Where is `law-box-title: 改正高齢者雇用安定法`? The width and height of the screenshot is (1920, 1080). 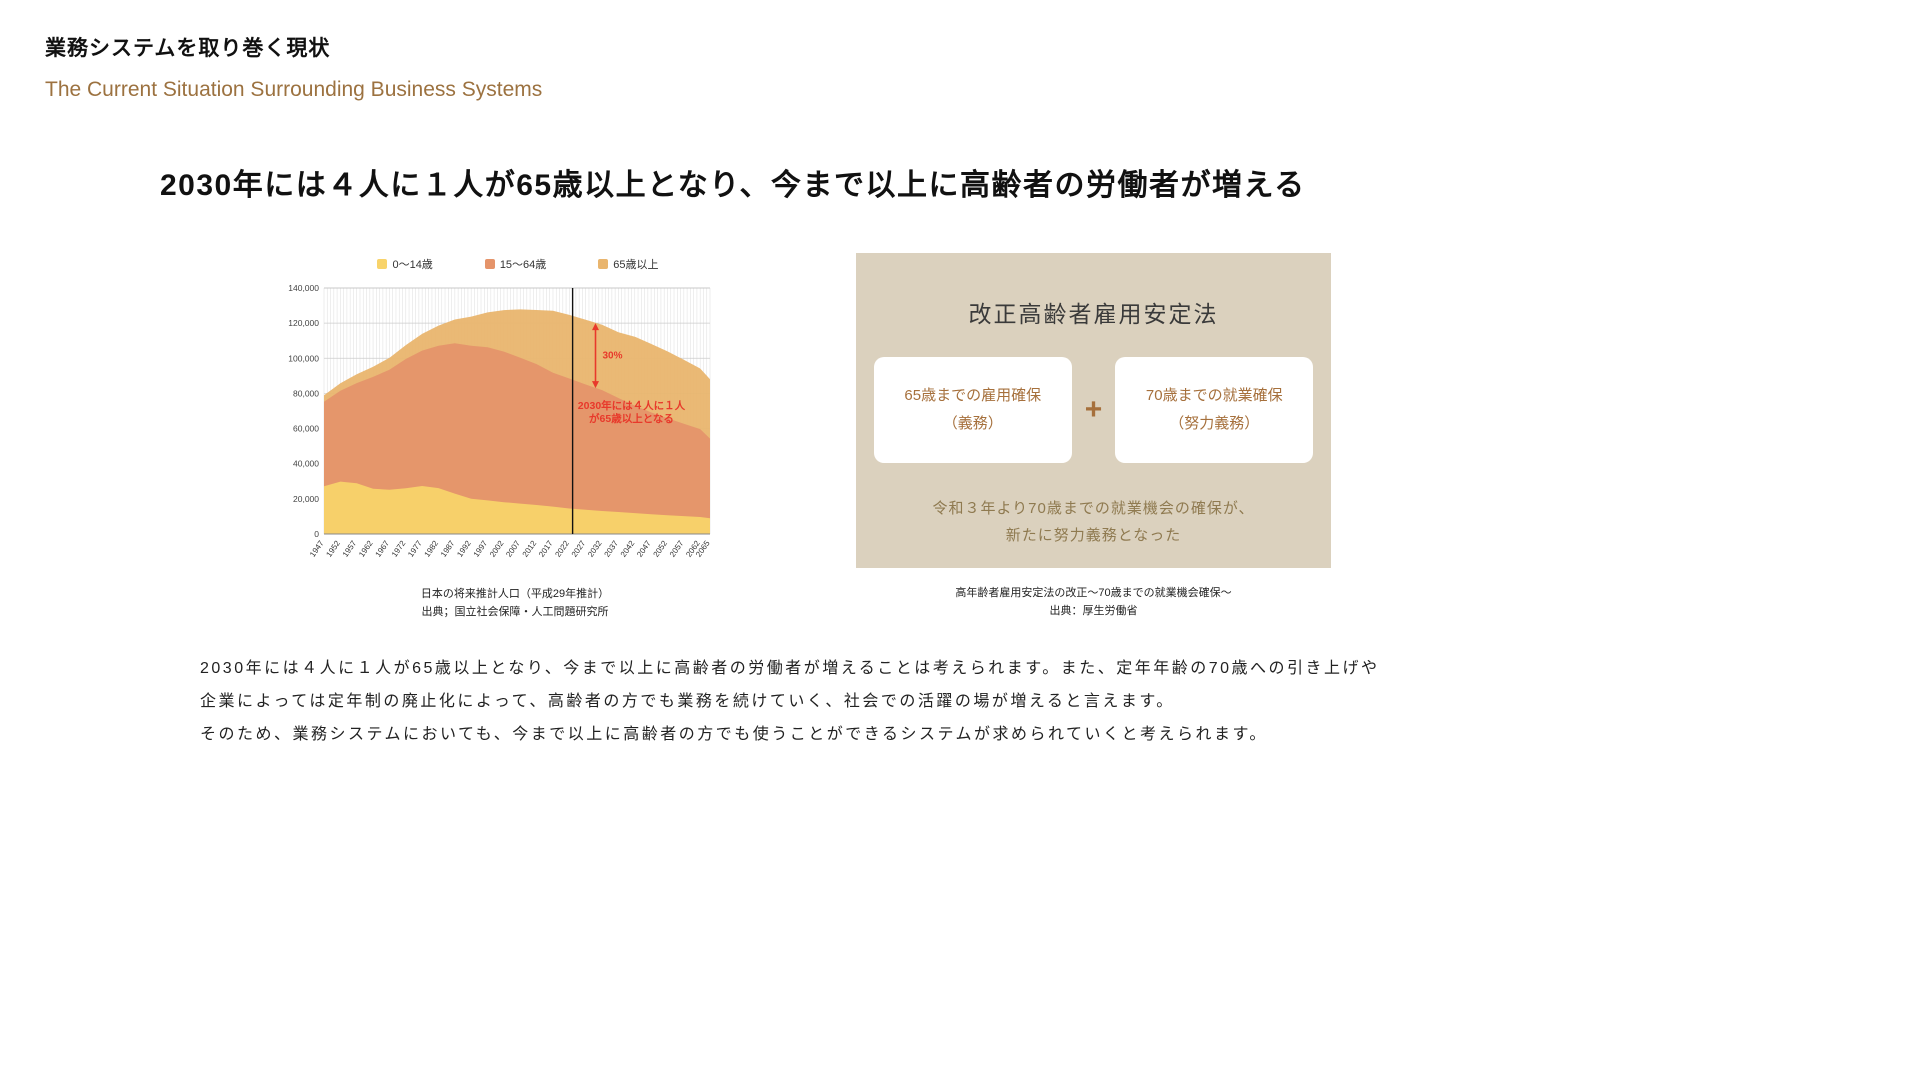
law-box-title: 改正高齢者雇用安定法 is located at coordinates (1093, 314).